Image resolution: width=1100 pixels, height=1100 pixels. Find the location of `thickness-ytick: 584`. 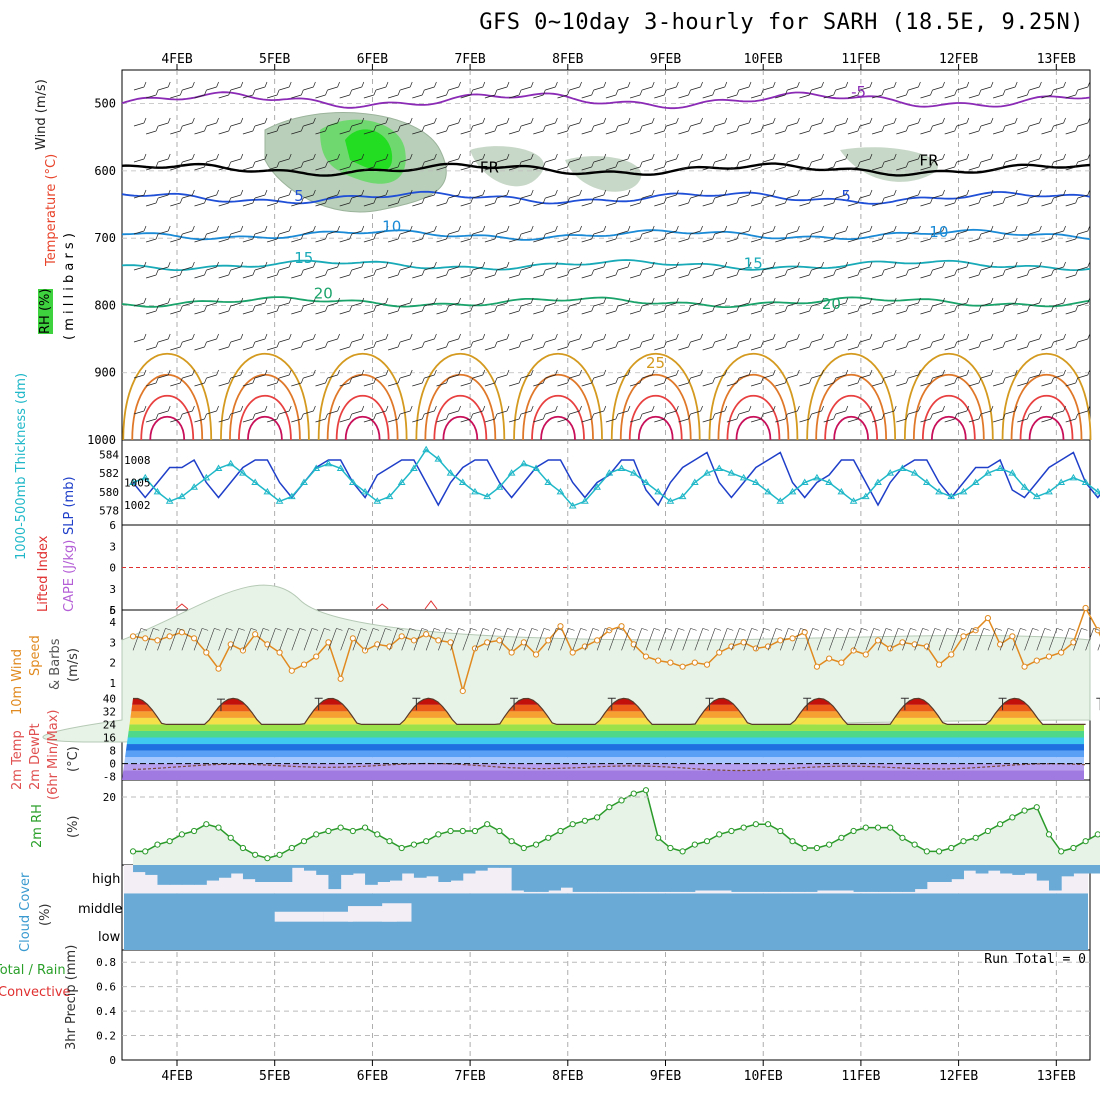

thickness-ytick: 584 is located at coordinates (109, 454).